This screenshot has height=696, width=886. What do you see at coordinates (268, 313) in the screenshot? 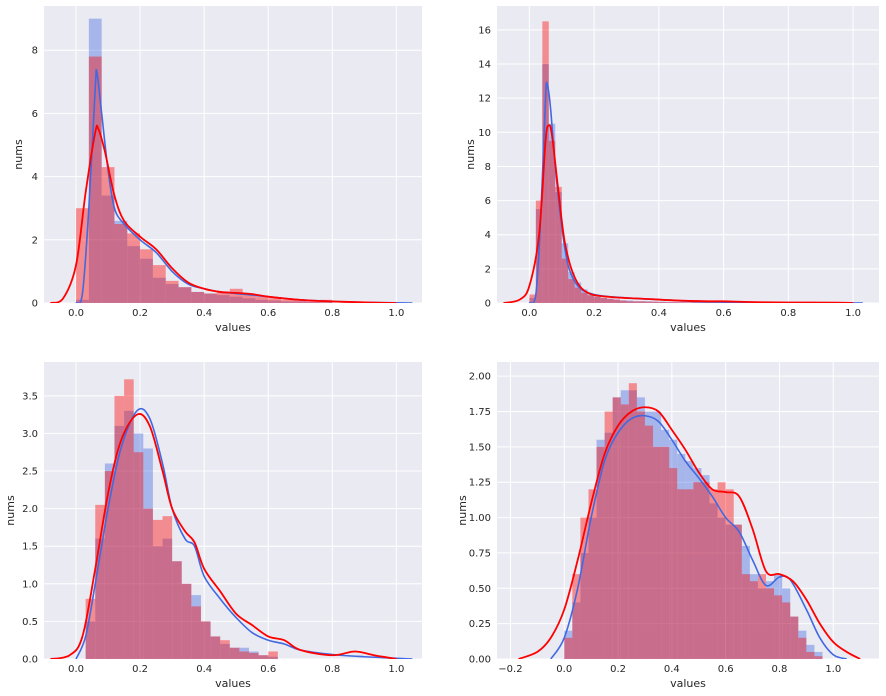
I see `x-tick-label: 0.6` at bounding box center [268, 313].